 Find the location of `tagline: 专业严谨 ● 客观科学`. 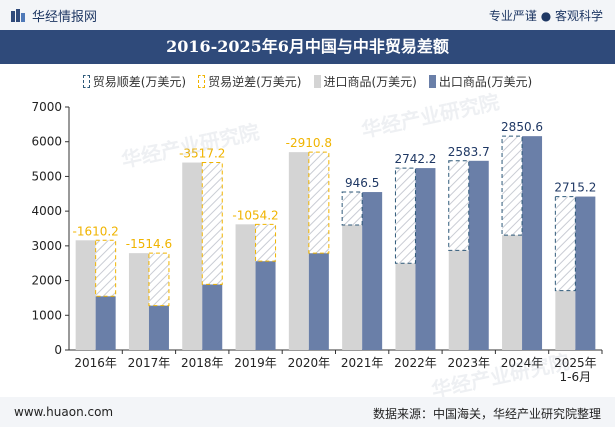

tagline: 专业严谨 ● 客观科学 is located at coordinates (545, 16).